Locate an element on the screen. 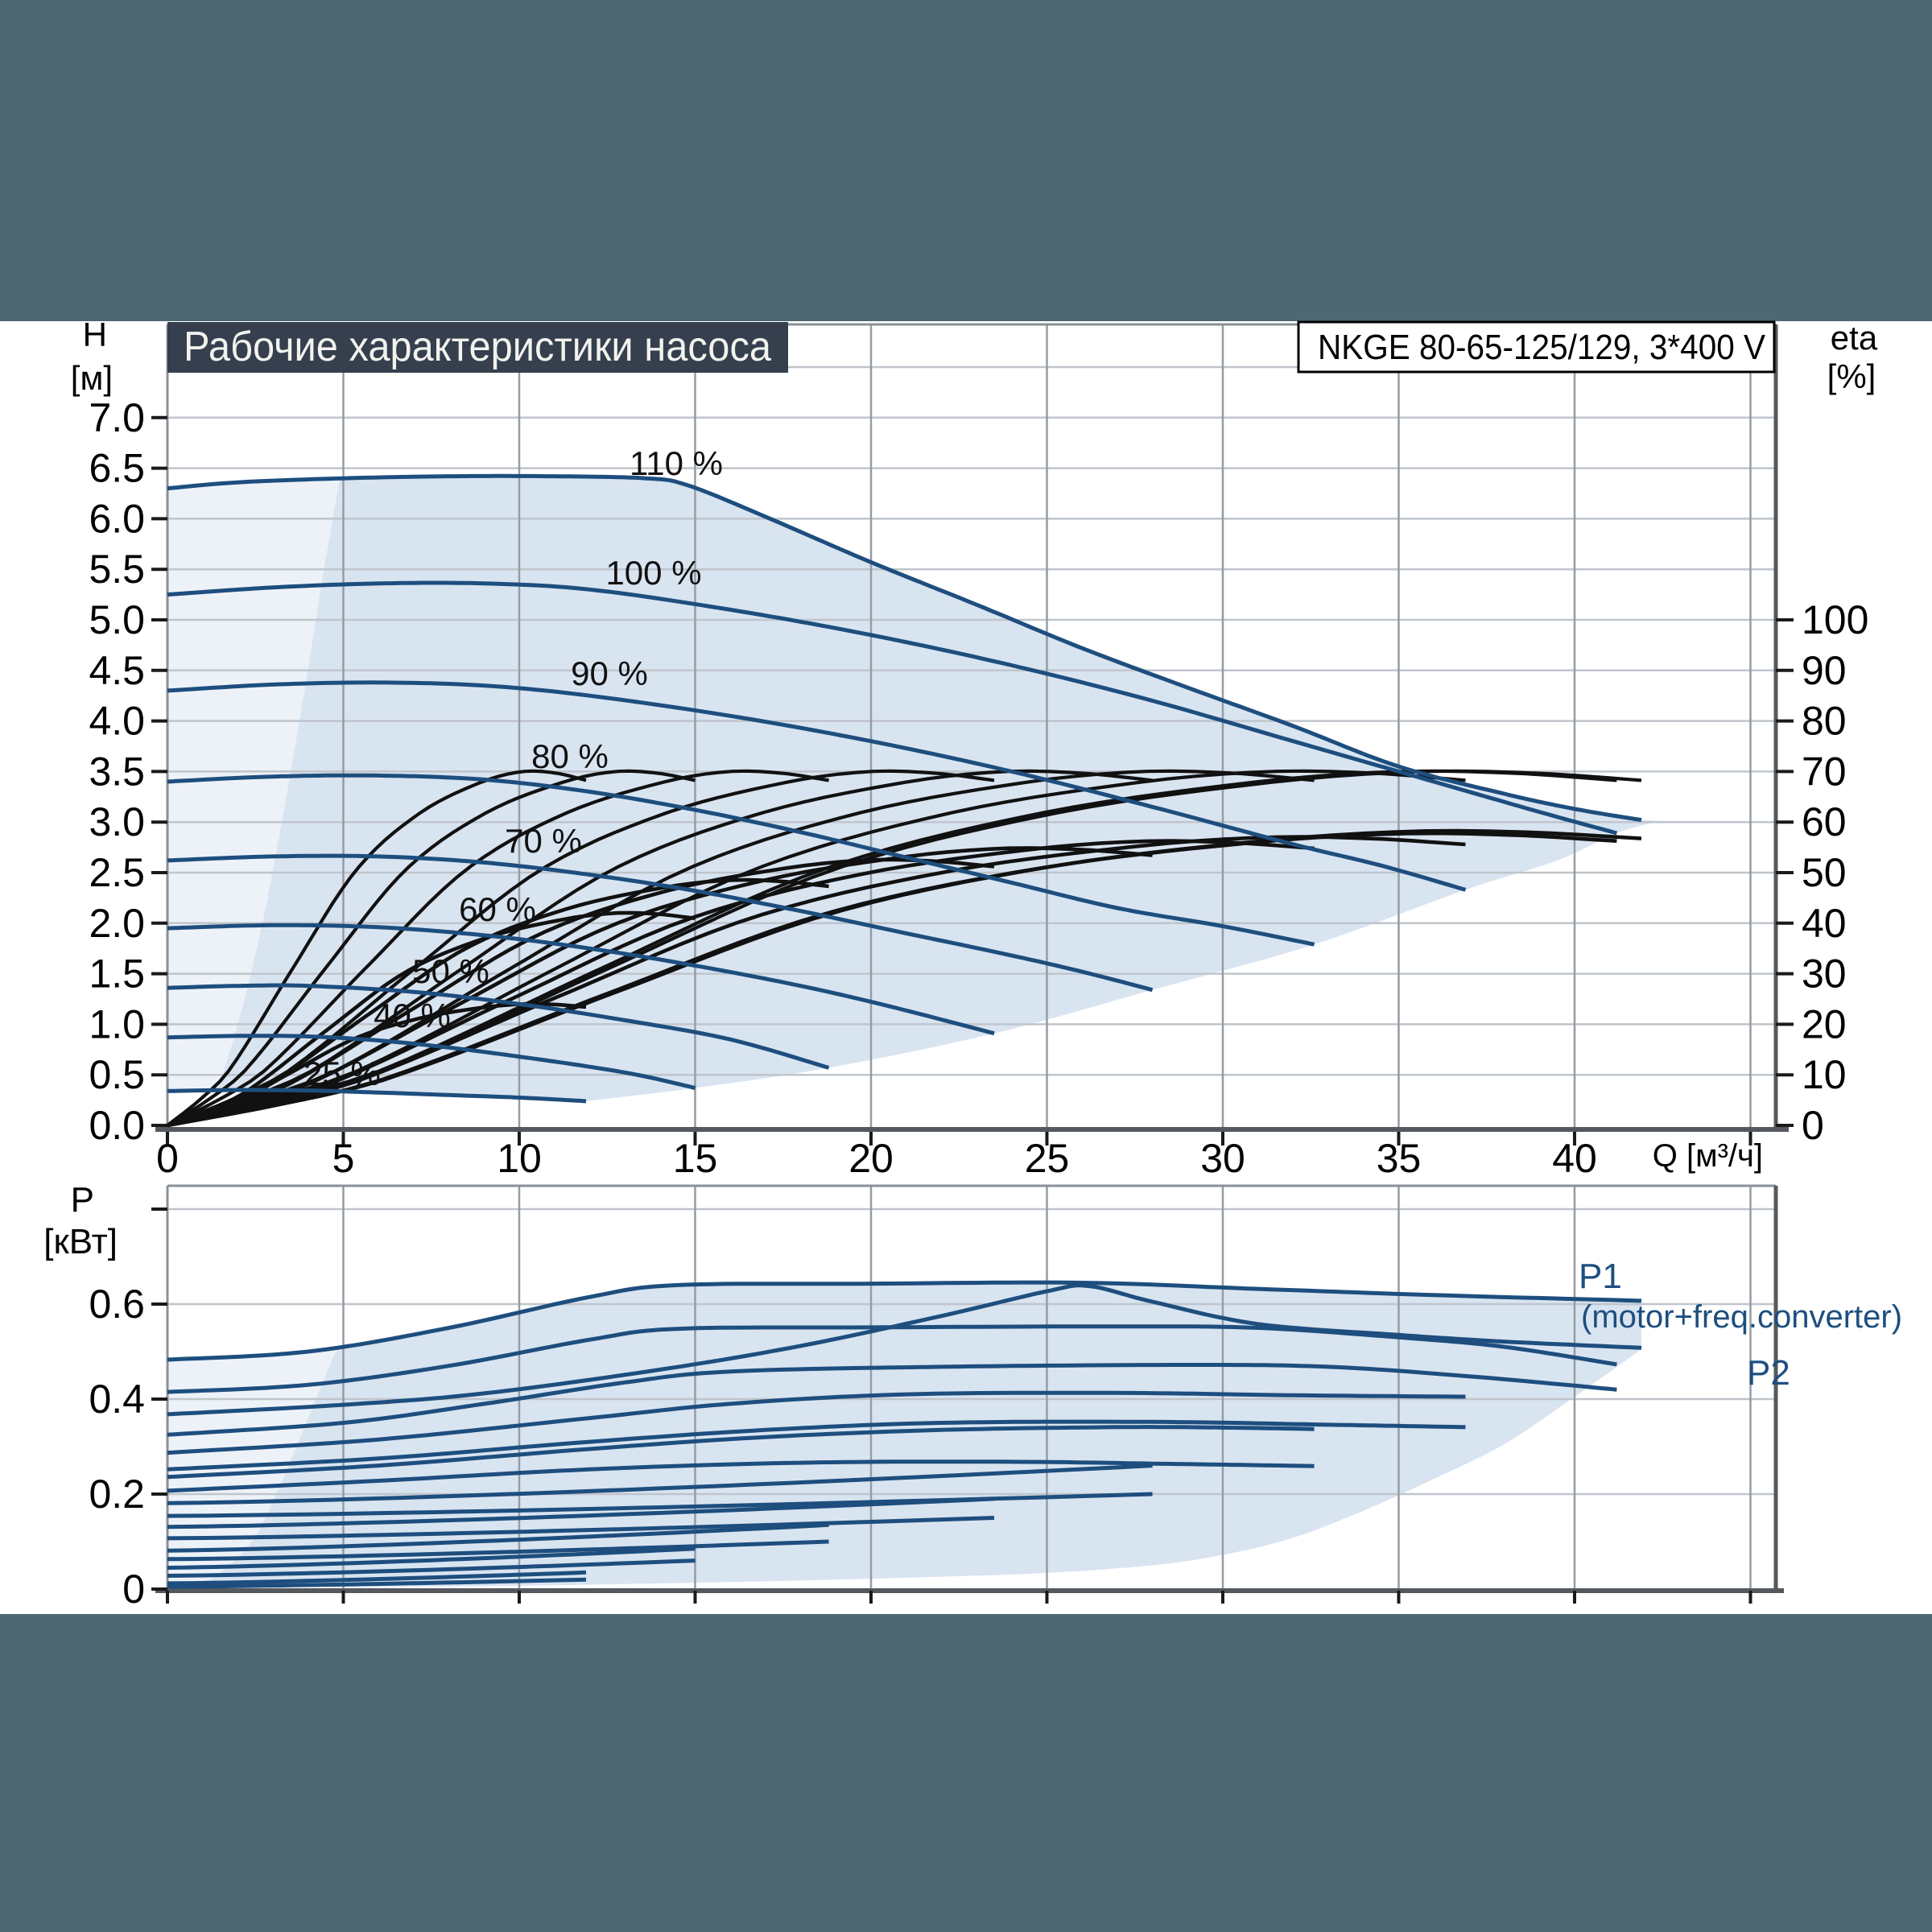 The width and height of the screenshot is (1932, 1932). svg-text: 35 is located at coordinates (1399, 1158).